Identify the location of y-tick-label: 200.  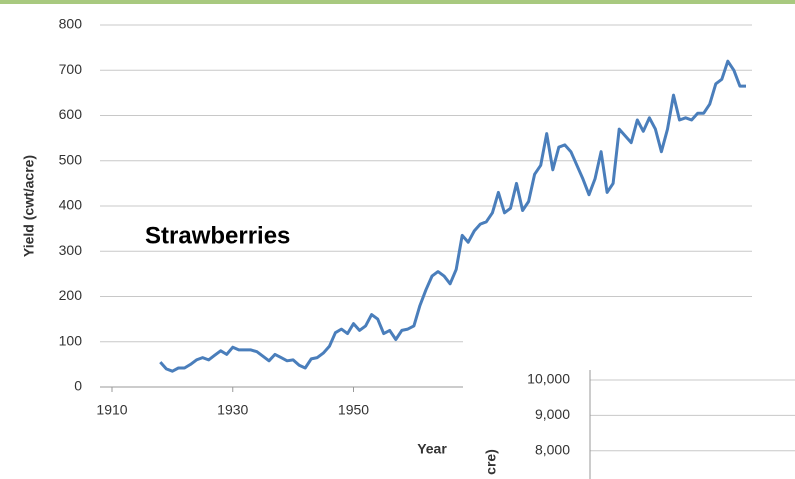
(71, 295).